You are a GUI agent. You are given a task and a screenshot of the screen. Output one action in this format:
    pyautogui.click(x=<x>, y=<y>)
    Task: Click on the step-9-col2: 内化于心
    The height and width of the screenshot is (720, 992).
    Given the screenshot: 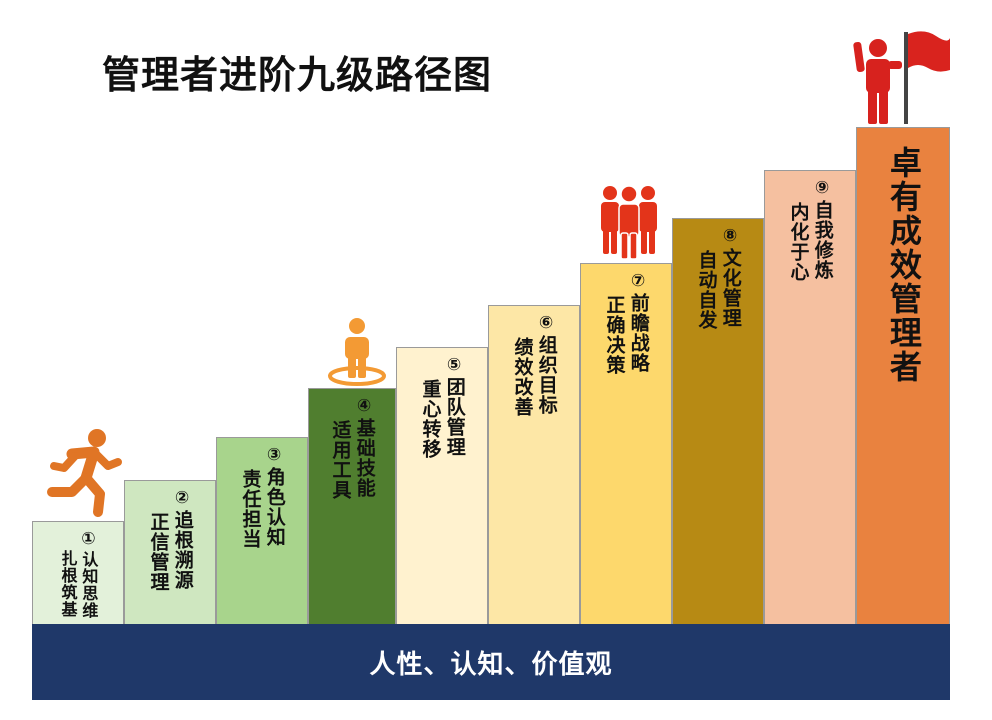 What is the action you would take?
    pyautogui.click(x=798, y=242)
    